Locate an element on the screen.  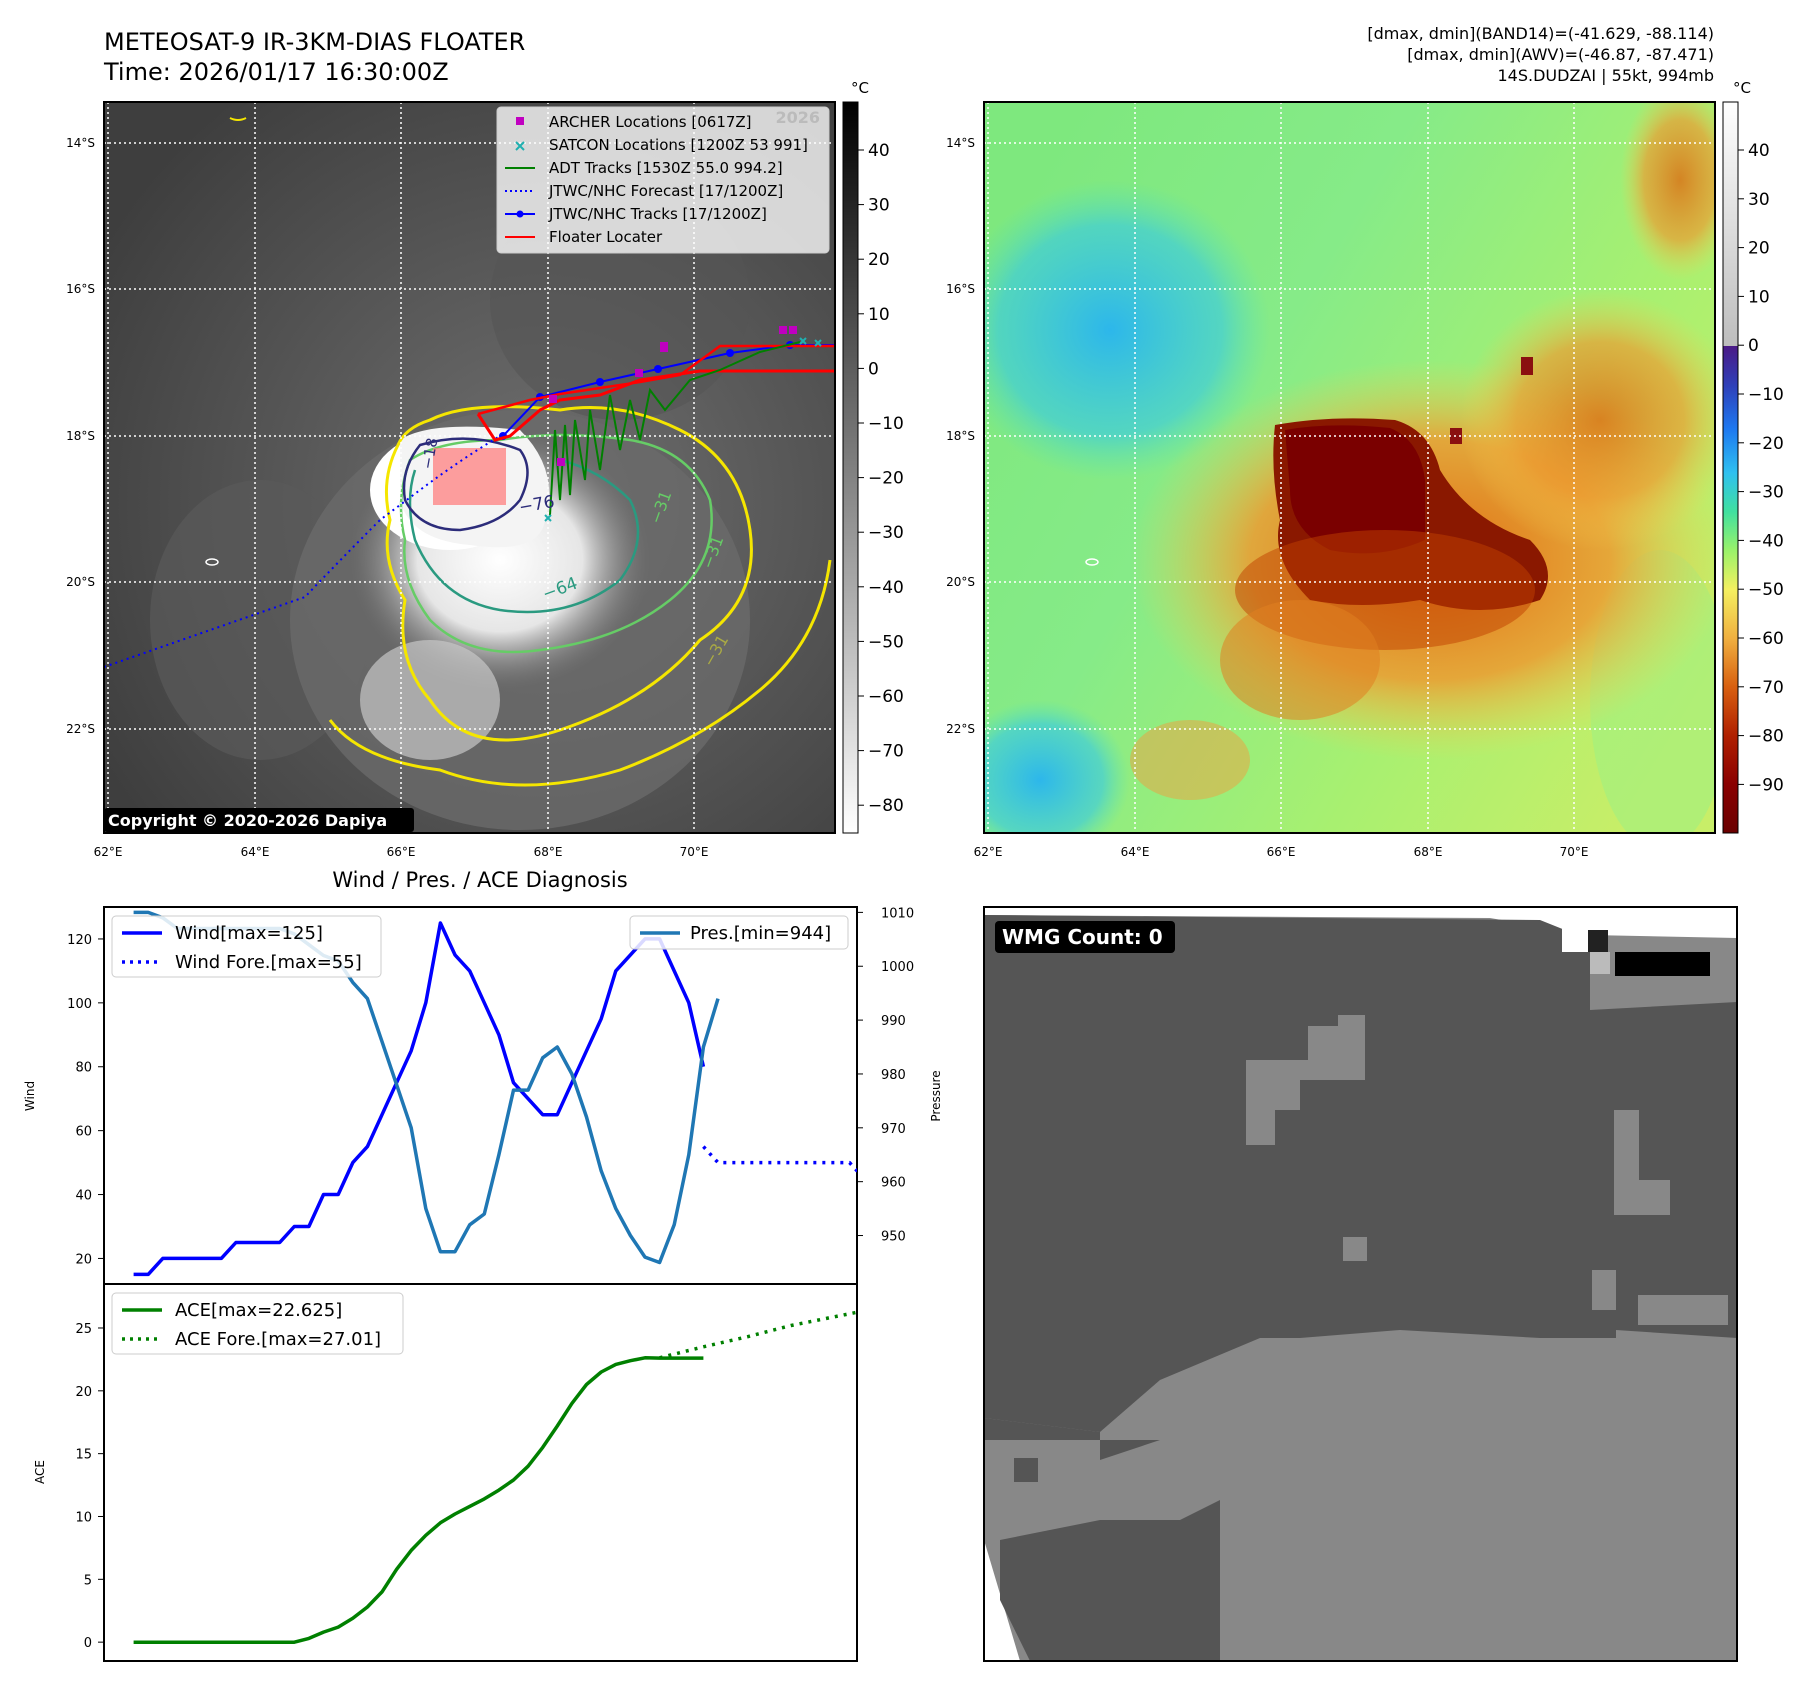
lat-label: 20°S is located at coordinates (960, 582).